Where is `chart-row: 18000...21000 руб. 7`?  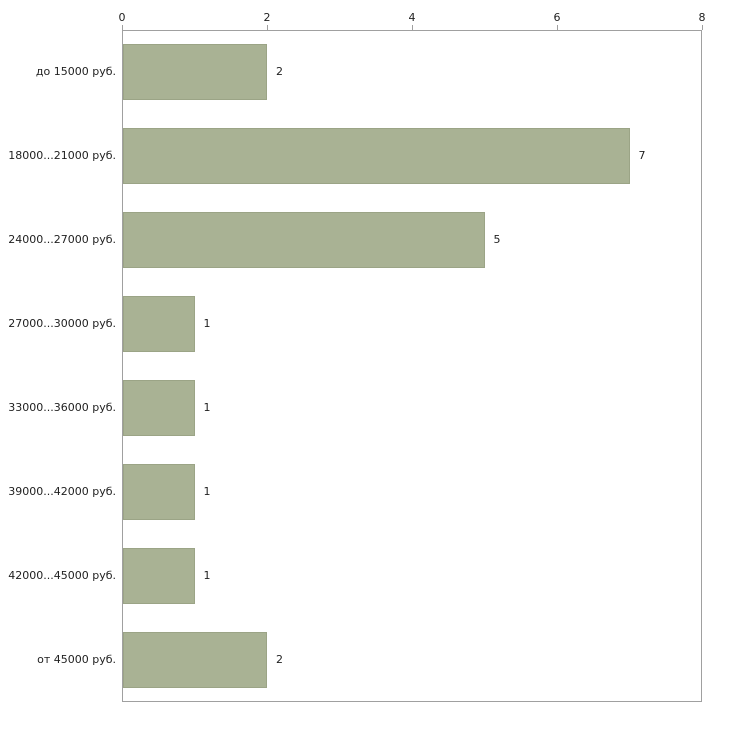 chart-row: 18000...21000 руб. 7 is located at coordinates (365, 156).